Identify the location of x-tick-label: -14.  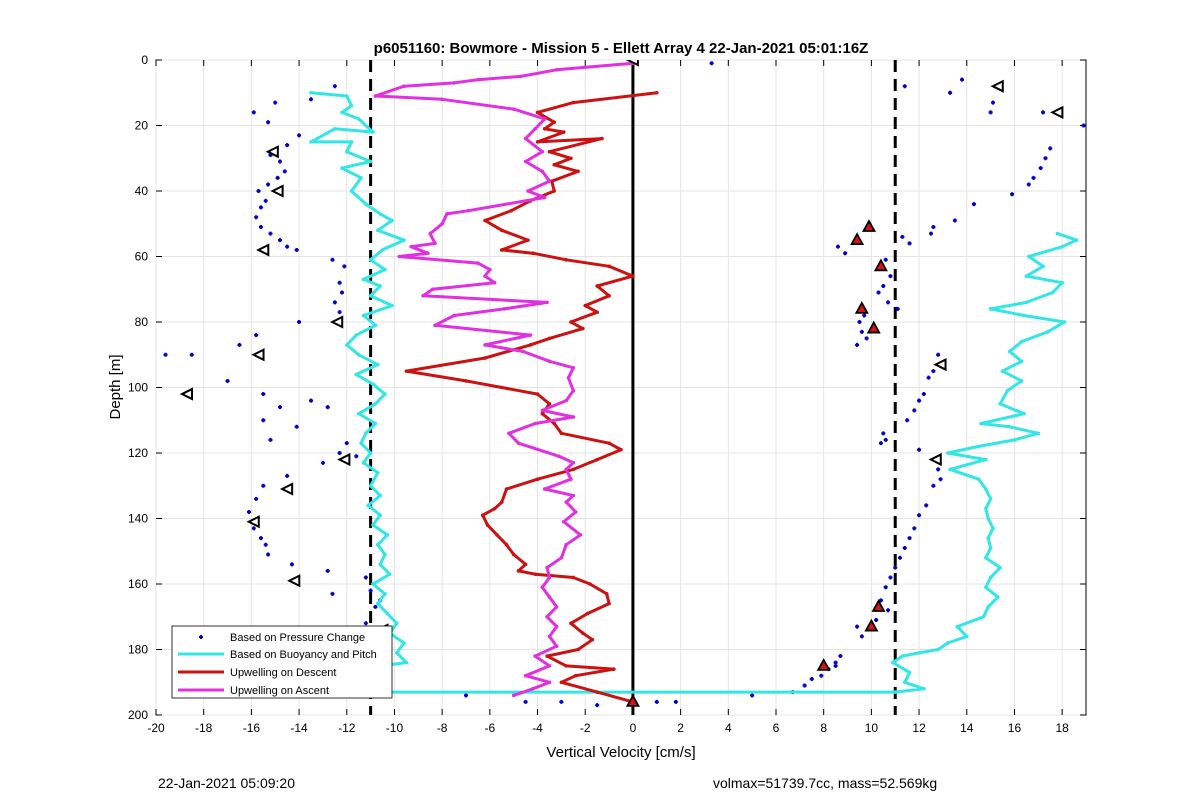
(299, 728).